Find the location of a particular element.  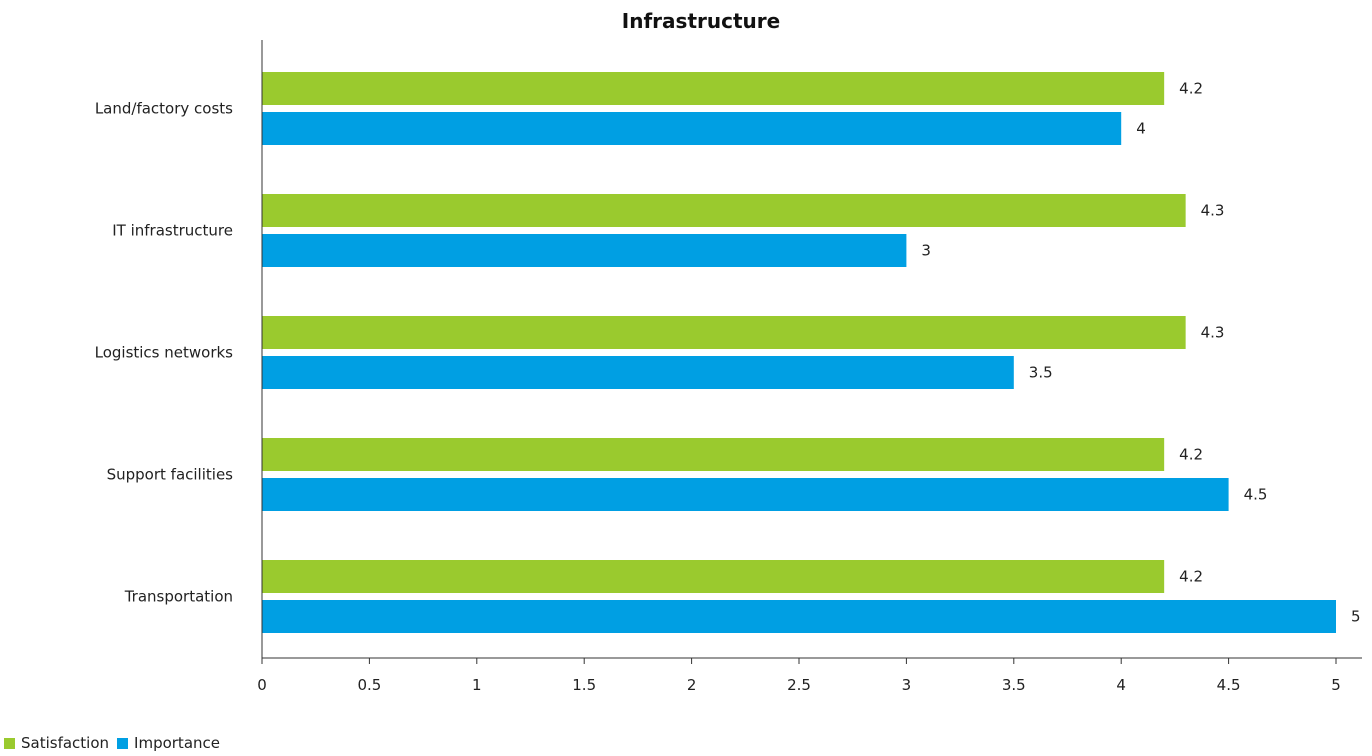

legend-item-importance: Importance is located at coordinates (168, 743).